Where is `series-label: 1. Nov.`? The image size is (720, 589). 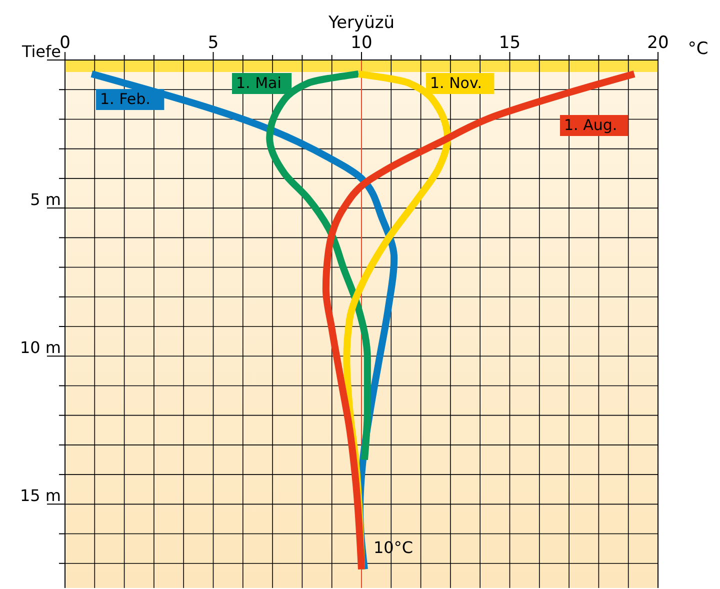 series-label: 1. Nov. is located at coordinates (456, 83).